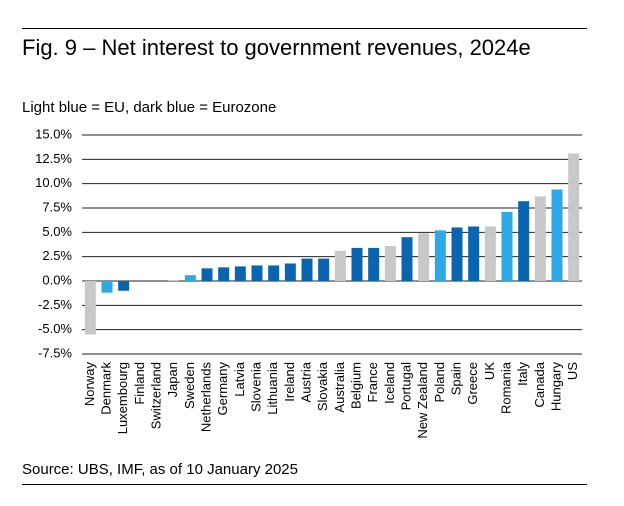 This screenshot has width=624, height=506. Describe the element at coordinates (55, 328) in the screenshot. I see `y-tick-label: -5.0%` at that location.